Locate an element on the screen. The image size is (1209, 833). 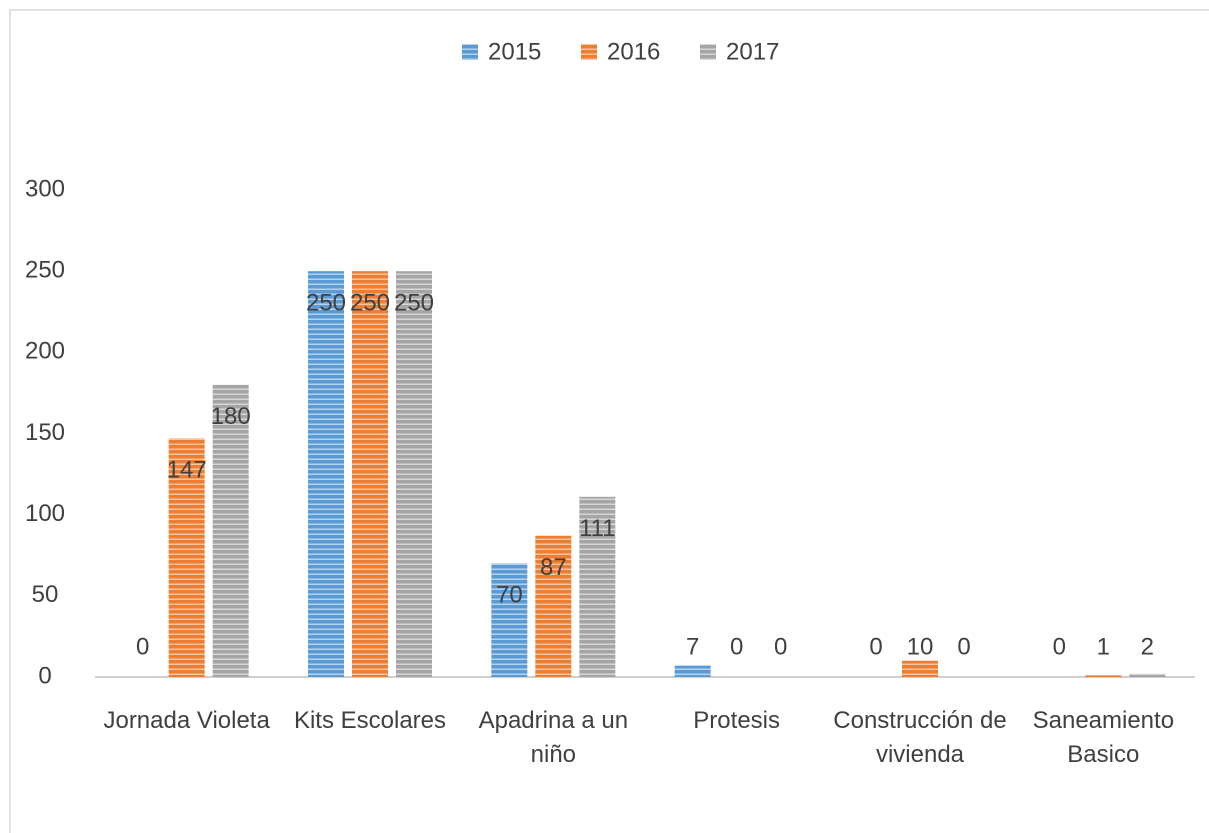
y-tick-label: 100 is located at coordinates (45, 513).